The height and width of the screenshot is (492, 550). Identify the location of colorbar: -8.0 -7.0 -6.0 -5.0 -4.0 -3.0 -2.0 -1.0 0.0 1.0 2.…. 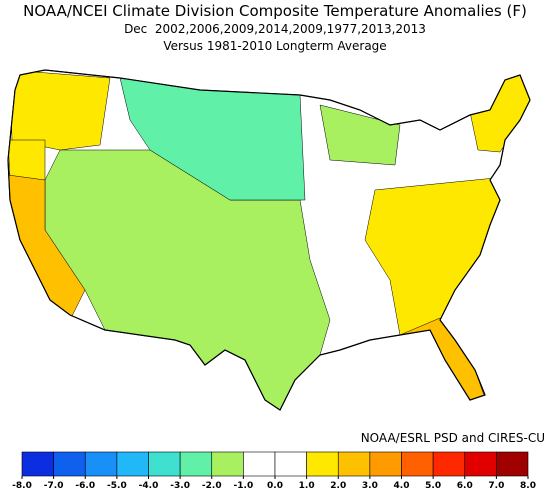
(274, 471).